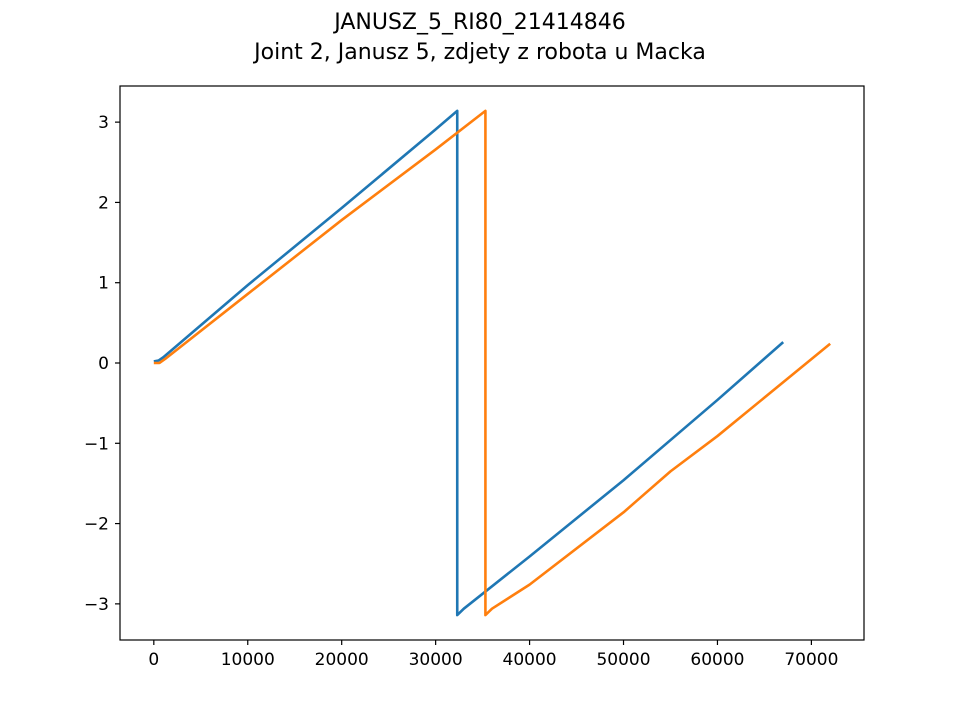 The height and width of the screenshot is (720, 960). What do you see at coordinates (436, 660) in the screenshot?
I see `x-tick-label: 30000` at bounding box center [436, 660].